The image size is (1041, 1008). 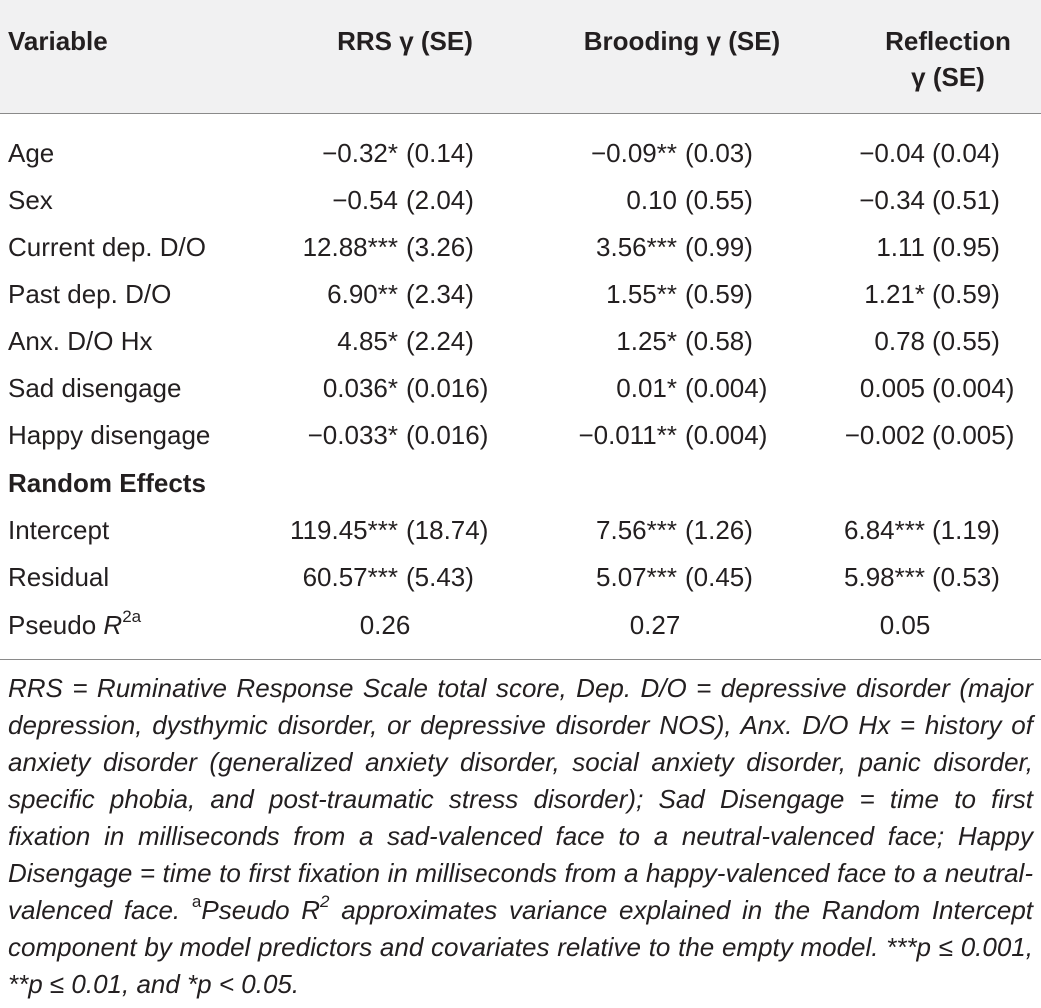 I want to click on row-label: Residual, so click(x=59, y=577).